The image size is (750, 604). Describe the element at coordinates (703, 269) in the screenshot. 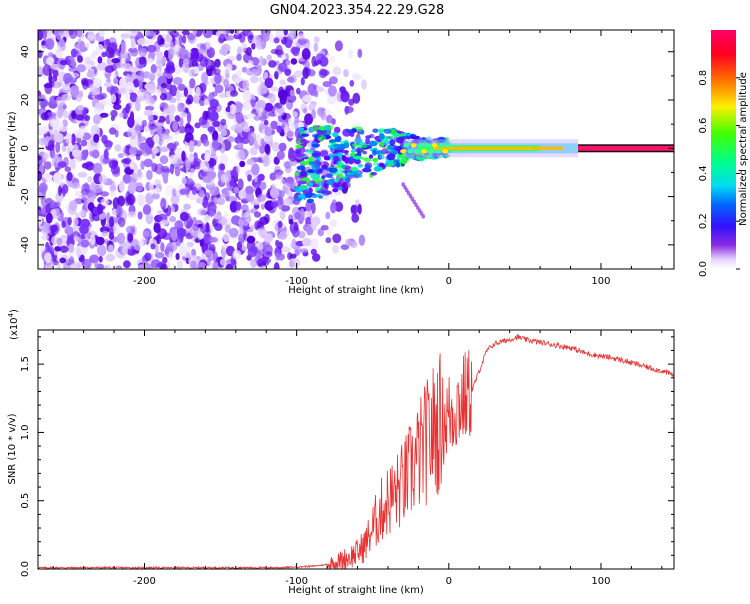

I see `colorbar-tick-label: 0.0` at that location.